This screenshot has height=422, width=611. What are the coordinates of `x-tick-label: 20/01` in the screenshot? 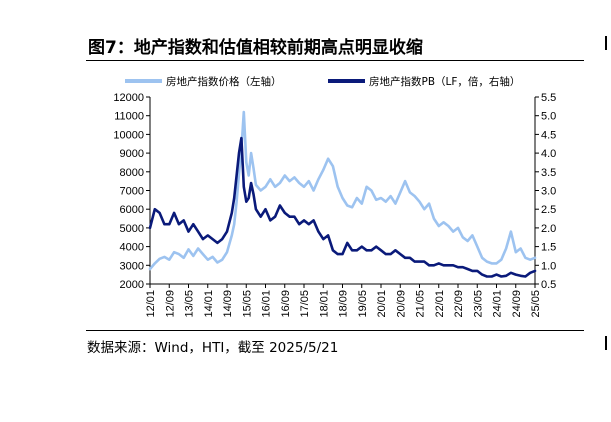 It's located at (382, 304).